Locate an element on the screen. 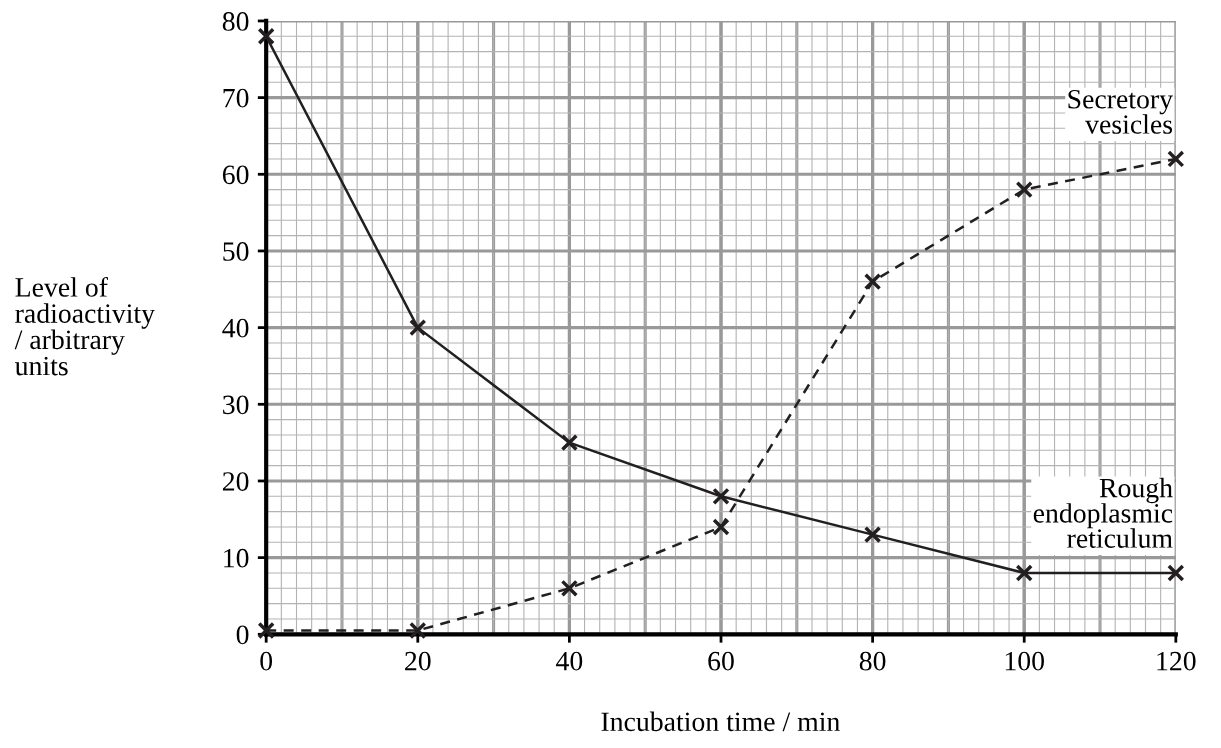 The height and width of the screenshot is (748, 1221). x-tick-label: 0 is located at coordinates (266, 661).